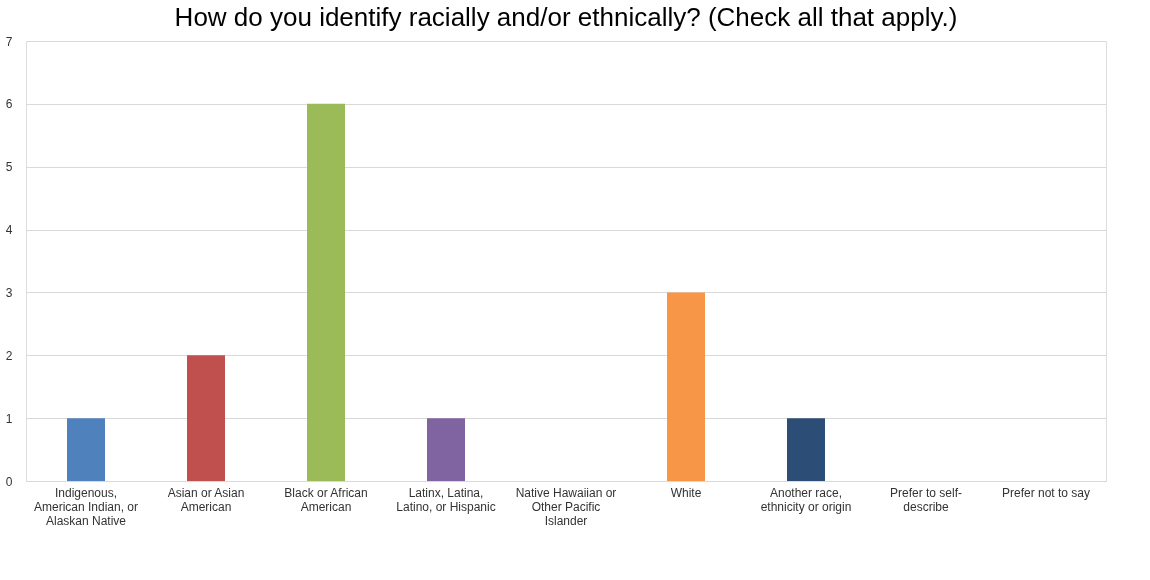 This screenshot has height=580, width=1150. I want to click on x-tick-label: Prefer not to say, so click(1046, 492).